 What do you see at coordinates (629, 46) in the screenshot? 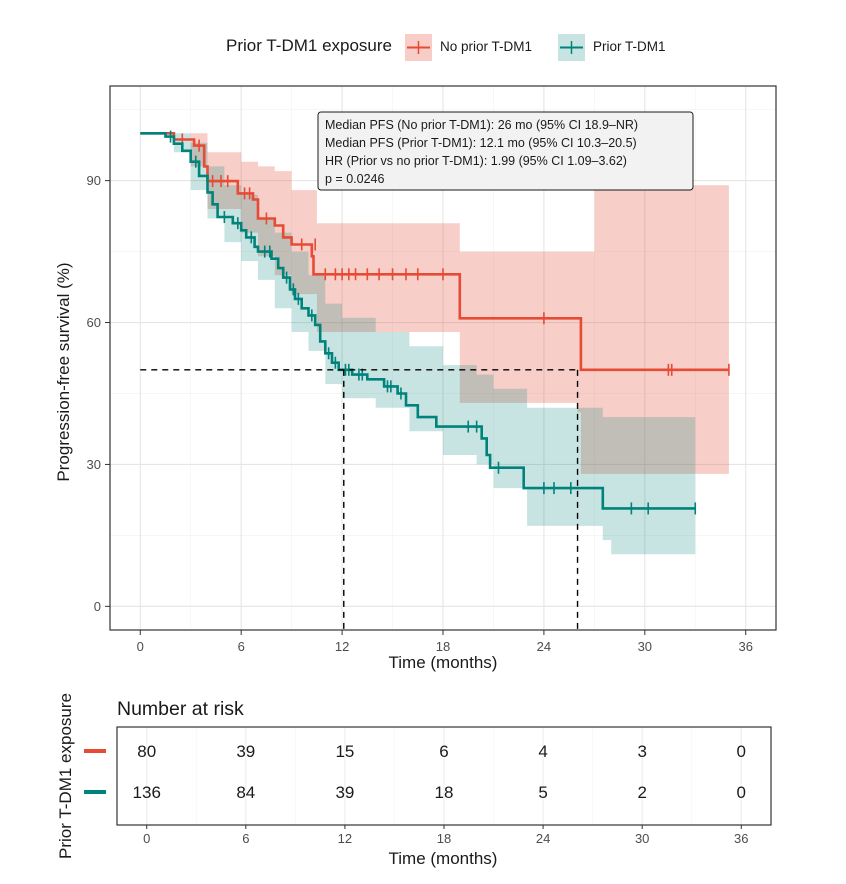
I see `legend-label-prior: Prior T-DM1` at bounding box center [629, 46].